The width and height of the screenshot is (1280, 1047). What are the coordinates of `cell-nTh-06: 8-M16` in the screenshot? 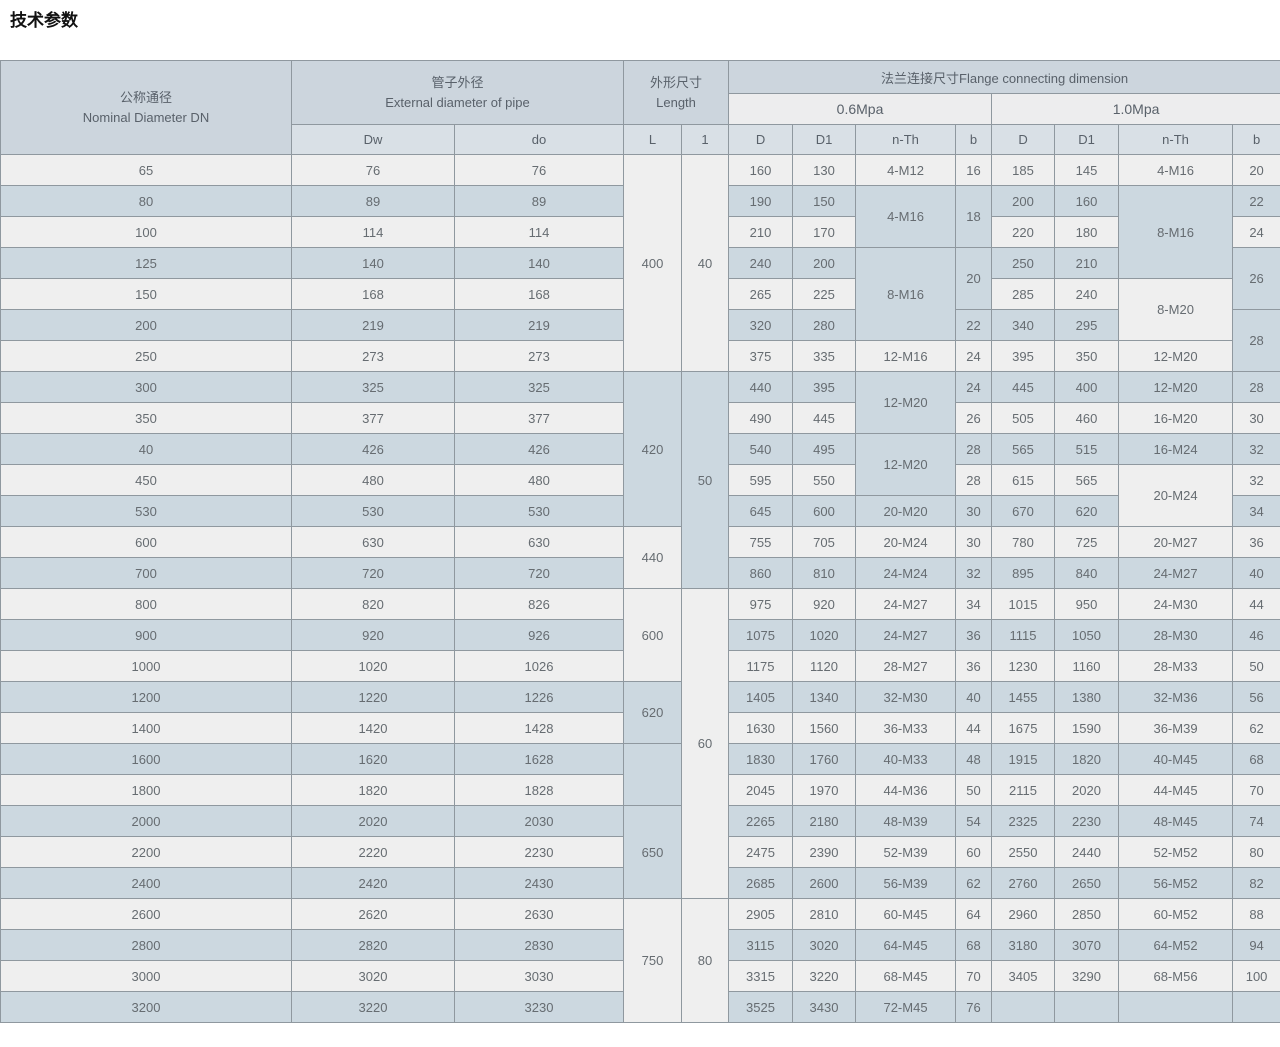 It's located at (906, 294).